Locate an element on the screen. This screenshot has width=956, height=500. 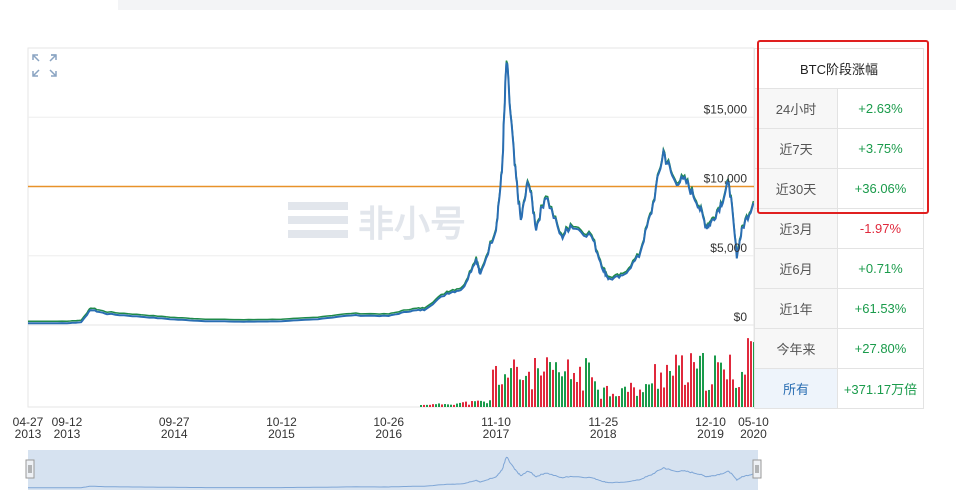
x-tick-label: 05-10 is located at coordinates (753, 422).